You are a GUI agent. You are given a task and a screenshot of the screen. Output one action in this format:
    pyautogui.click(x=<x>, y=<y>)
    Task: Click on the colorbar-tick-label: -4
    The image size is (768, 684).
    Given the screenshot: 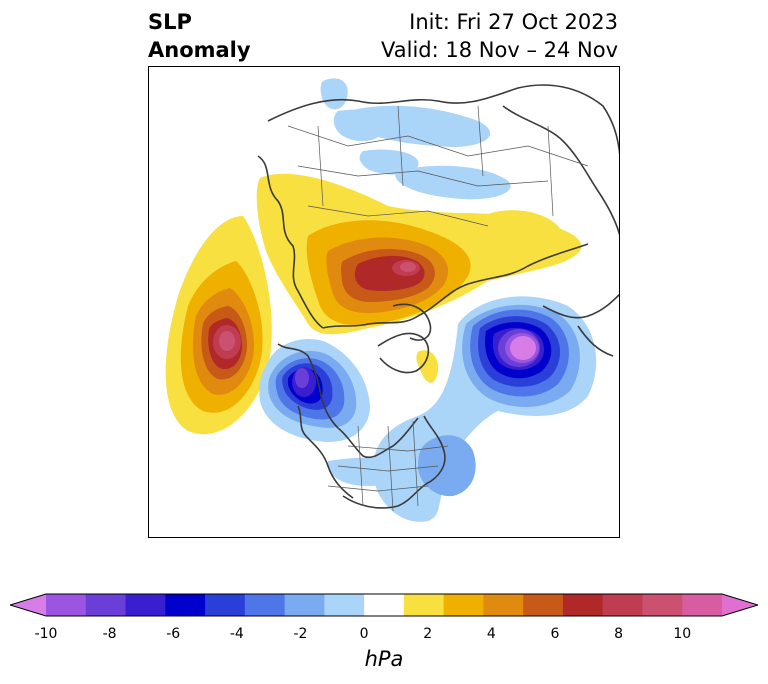 What is the action you would take?
    pyautogui.click(x=236, y=634)
    